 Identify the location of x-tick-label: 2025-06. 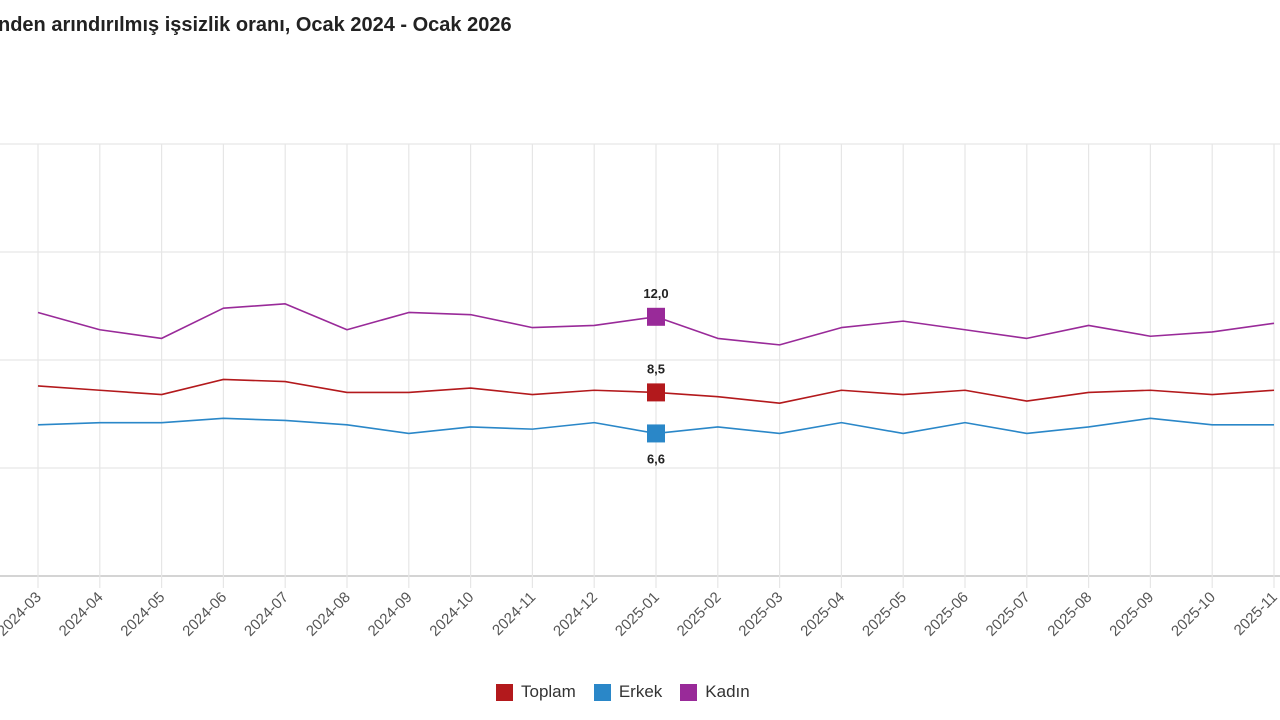
(946, 614).